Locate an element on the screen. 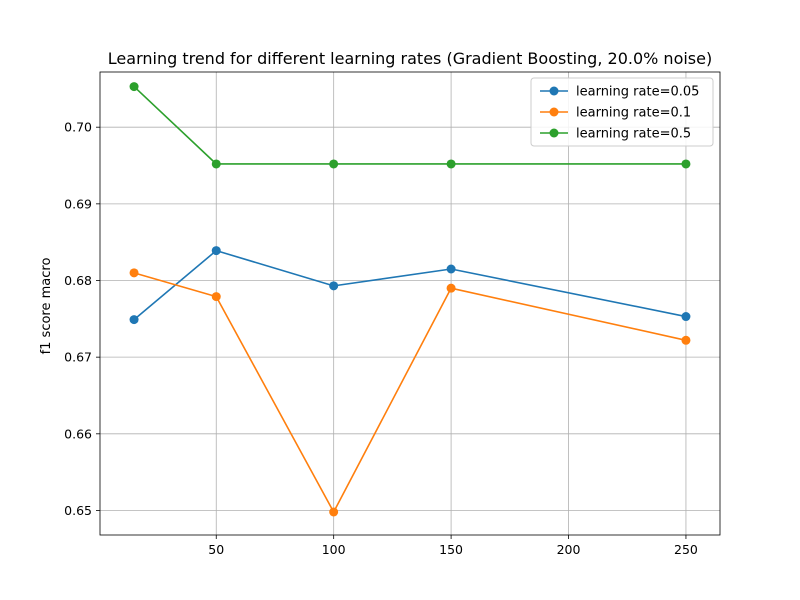 This screenshot has height=600, width=800. legend-item: learning rate=0.05 is located at coordinates (619, 92).